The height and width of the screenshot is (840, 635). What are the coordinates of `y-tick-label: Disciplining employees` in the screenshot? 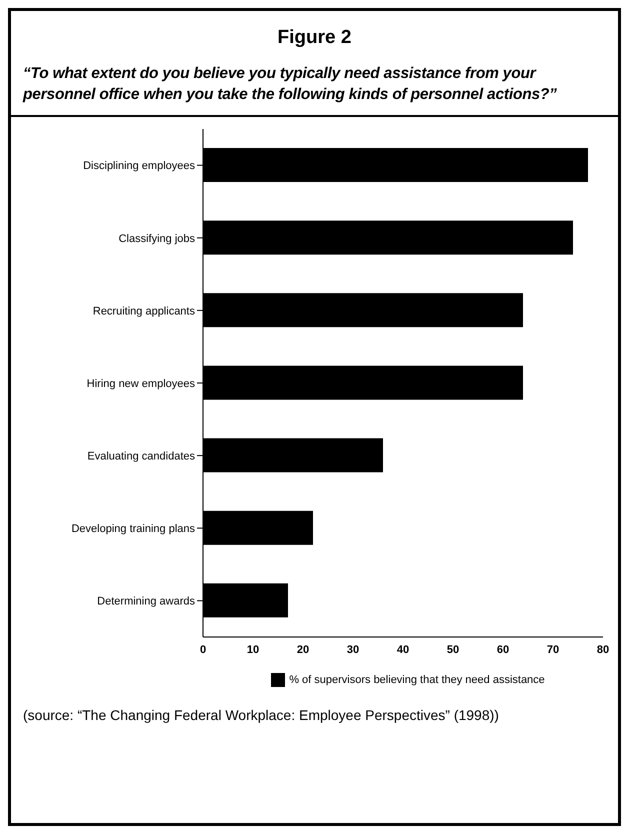 It's located at (139, 166).